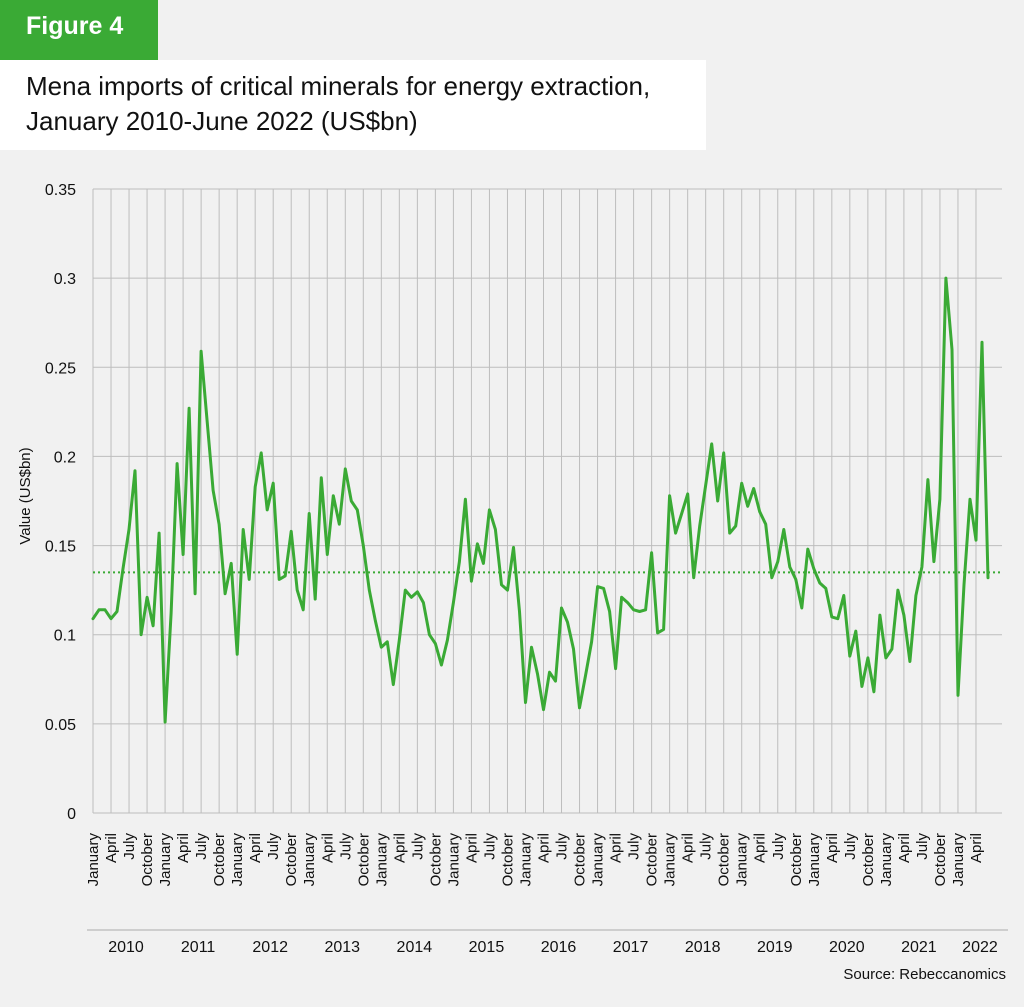  I want to click on y-tick-label: 0, so click(71, 814).